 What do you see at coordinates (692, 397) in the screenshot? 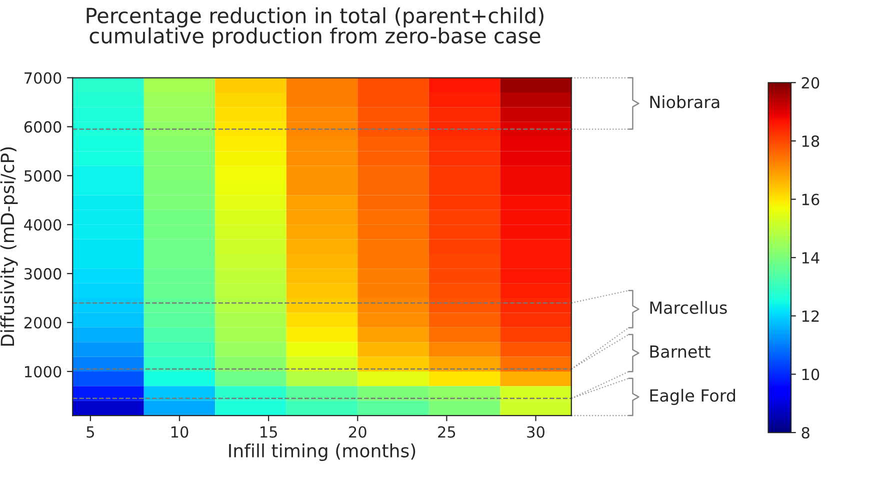
I see `text: Eagle Ford` at bounding box center [692, 397].